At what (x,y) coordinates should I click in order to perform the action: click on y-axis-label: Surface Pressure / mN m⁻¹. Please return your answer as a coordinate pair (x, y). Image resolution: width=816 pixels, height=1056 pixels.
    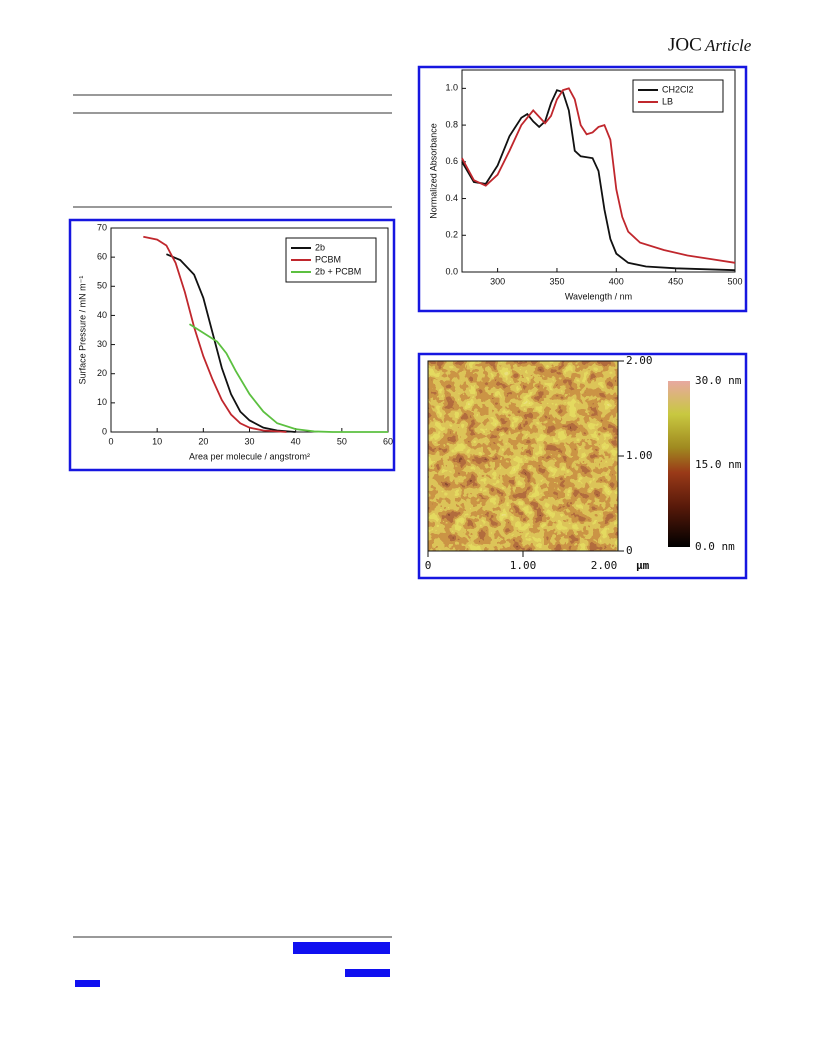
    Looking at the image, I should click on (82, 330).